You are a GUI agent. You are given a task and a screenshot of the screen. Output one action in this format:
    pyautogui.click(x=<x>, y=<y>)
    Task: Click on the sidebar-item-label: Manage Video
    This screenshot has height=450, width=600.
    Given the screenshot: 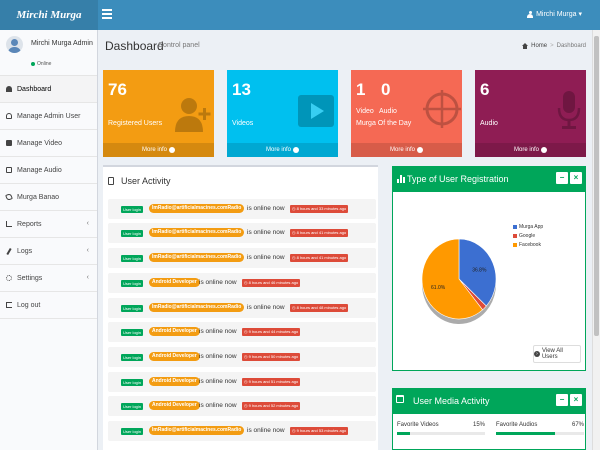 What is the action you would take?
    pyautogui.click(x=40, y=143)
    